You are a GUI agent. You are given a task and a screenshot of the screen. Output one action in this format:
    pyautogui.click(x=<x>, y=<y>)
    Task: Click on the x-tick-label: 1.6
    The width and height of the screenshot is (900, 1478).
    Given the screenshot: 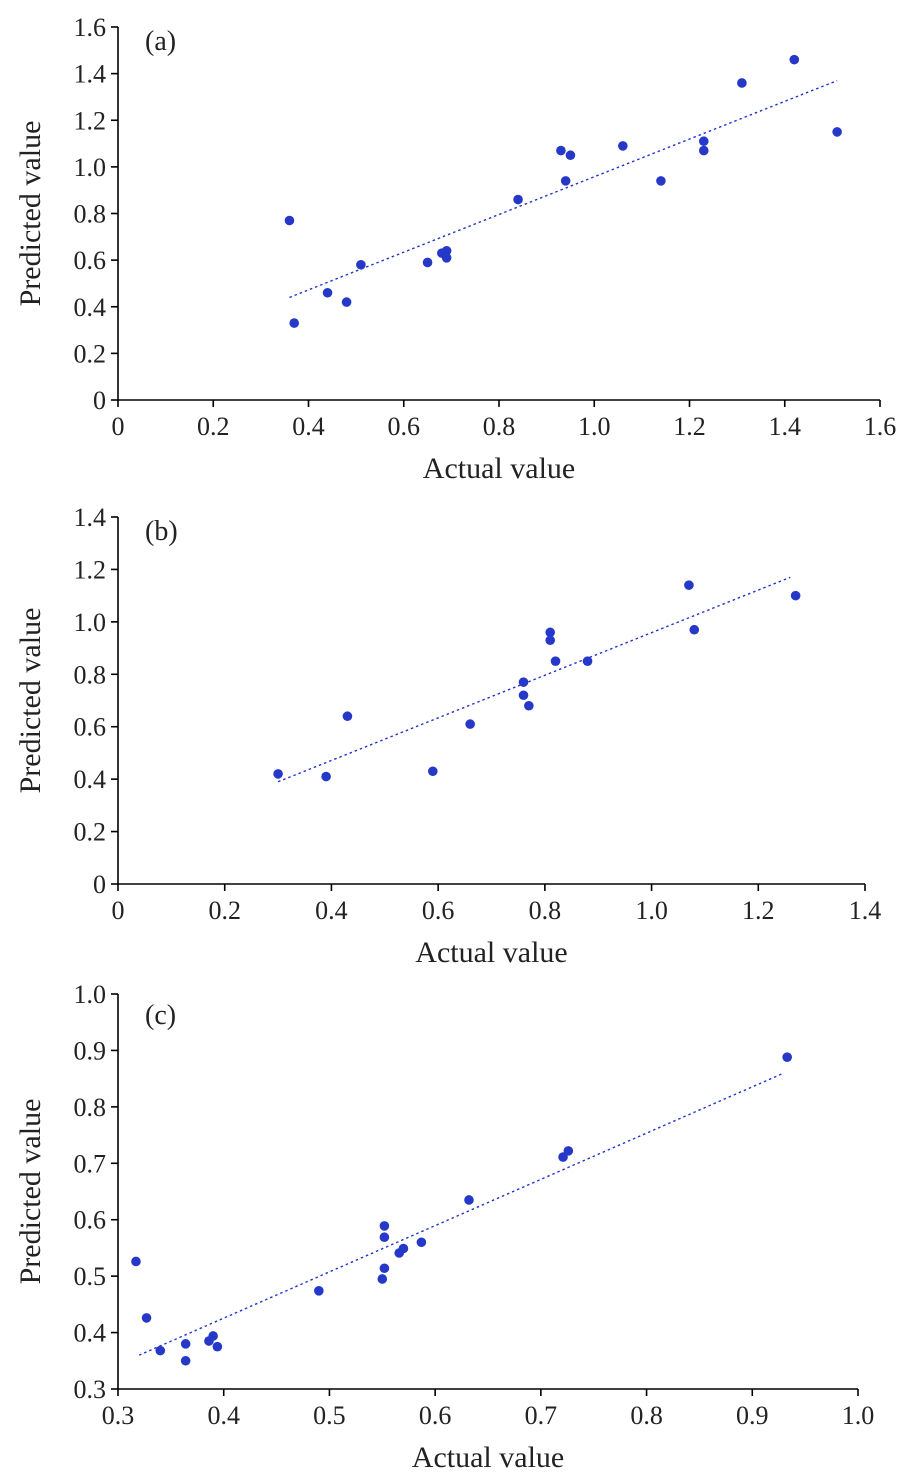 What is the action you would take?
    pyautogui.click(x=880, y=426)
    